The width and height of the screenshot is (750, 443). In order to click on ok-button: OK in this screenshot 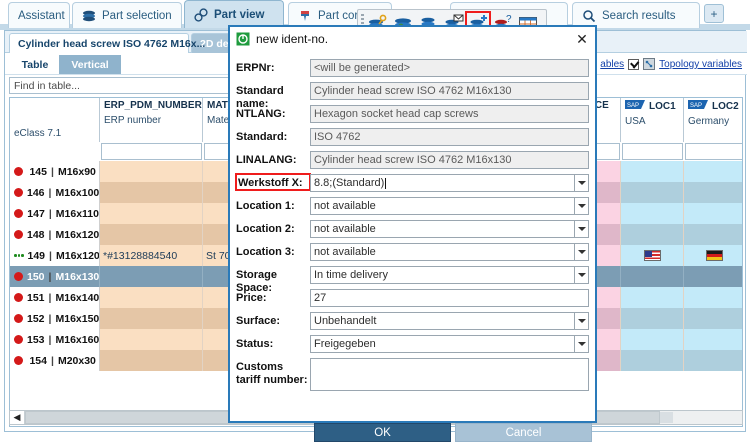, I will do `click(382, 432)`.